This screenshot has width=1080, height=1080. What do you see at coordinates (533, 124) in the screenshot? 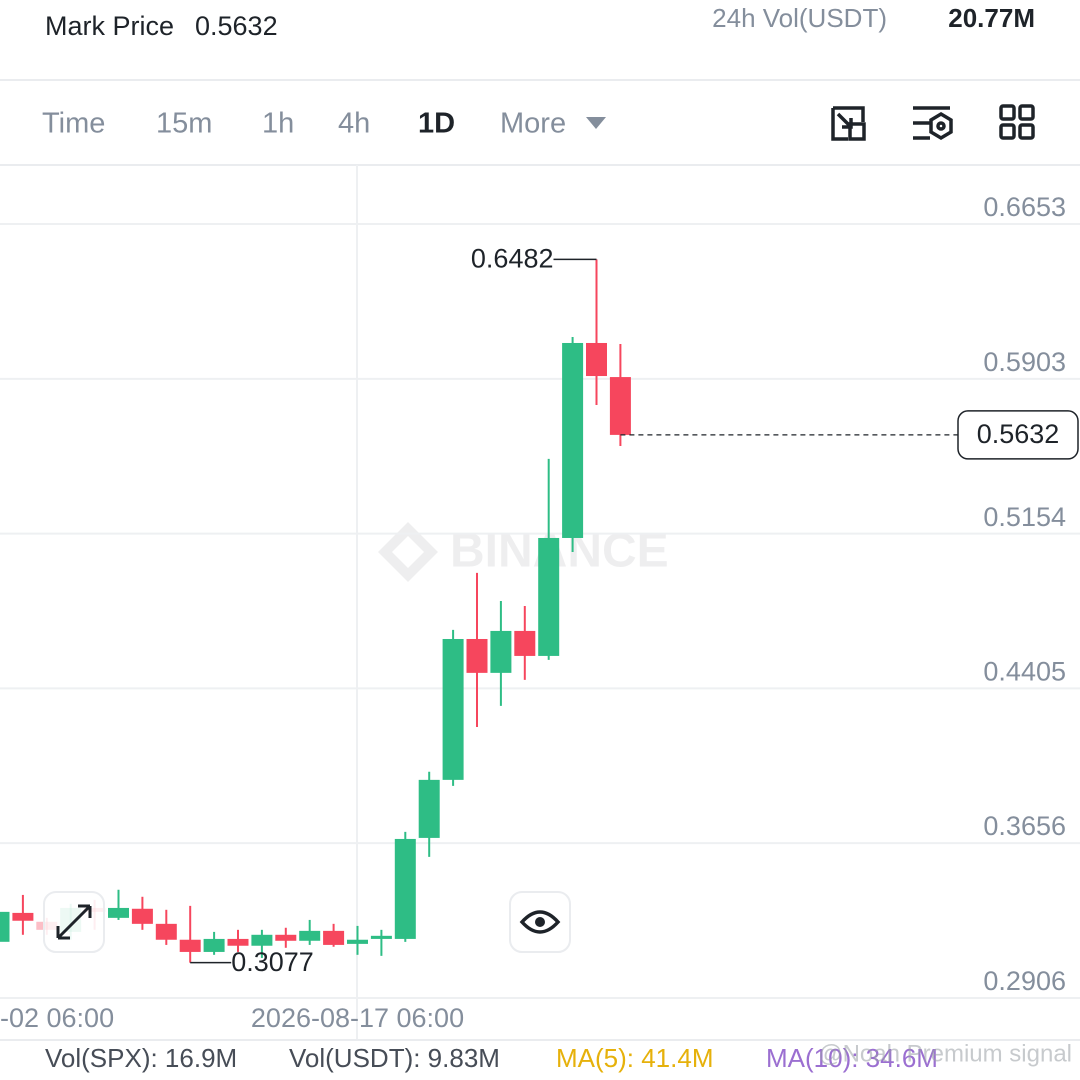
I see `tab: More` at bounding box center [533, 124].